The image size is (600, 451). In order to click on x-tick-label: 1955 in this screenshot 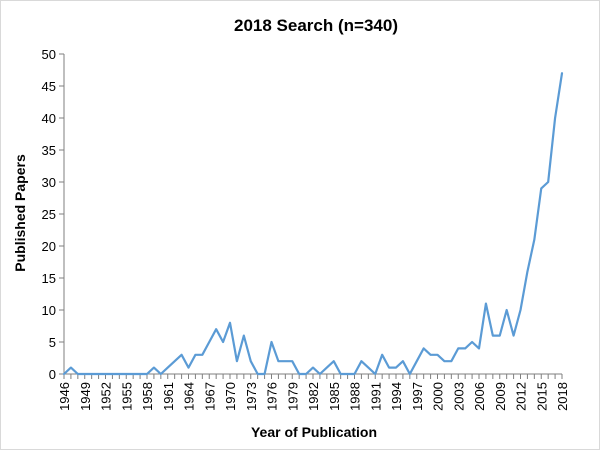, I will do `click(126, 396)`.